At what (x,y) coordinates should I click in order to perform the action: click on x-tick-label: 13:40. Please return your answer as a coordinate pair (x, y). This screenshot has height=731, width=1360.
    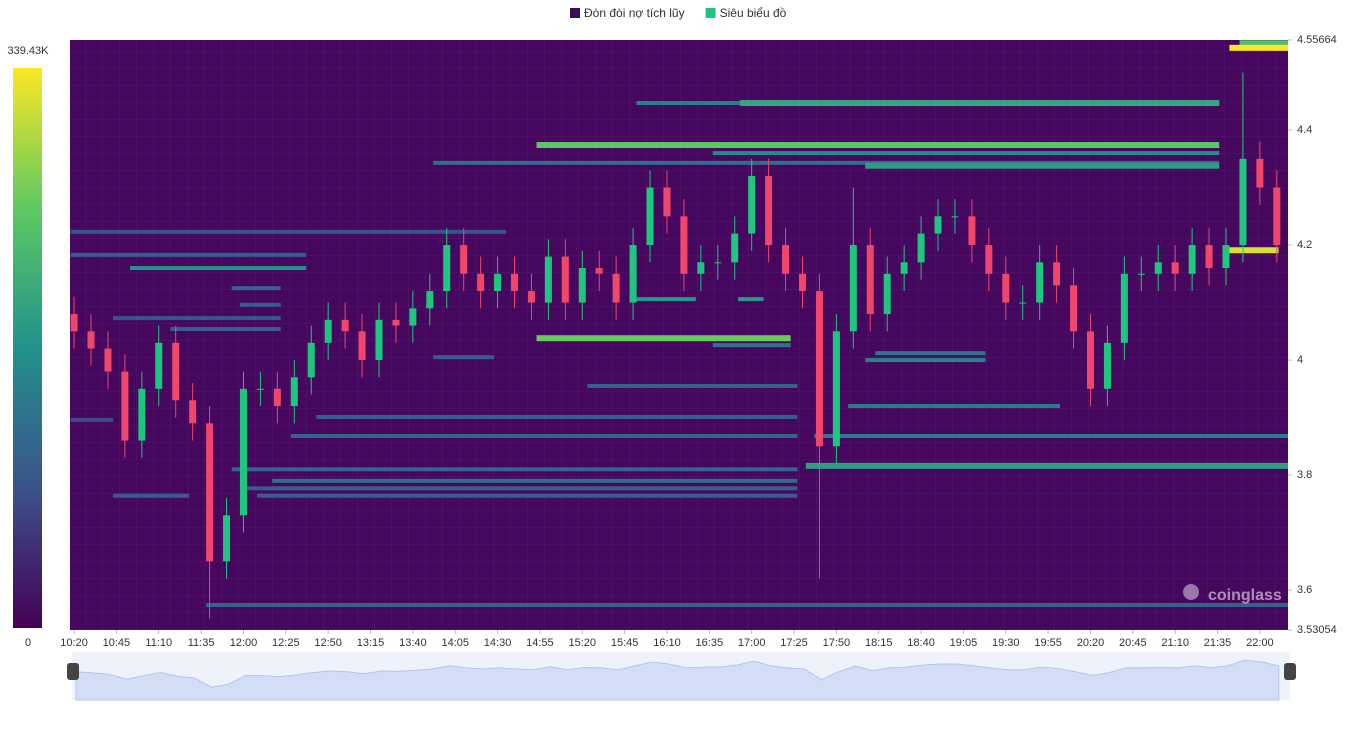
    Looking at the image, I should click on (413, 643).